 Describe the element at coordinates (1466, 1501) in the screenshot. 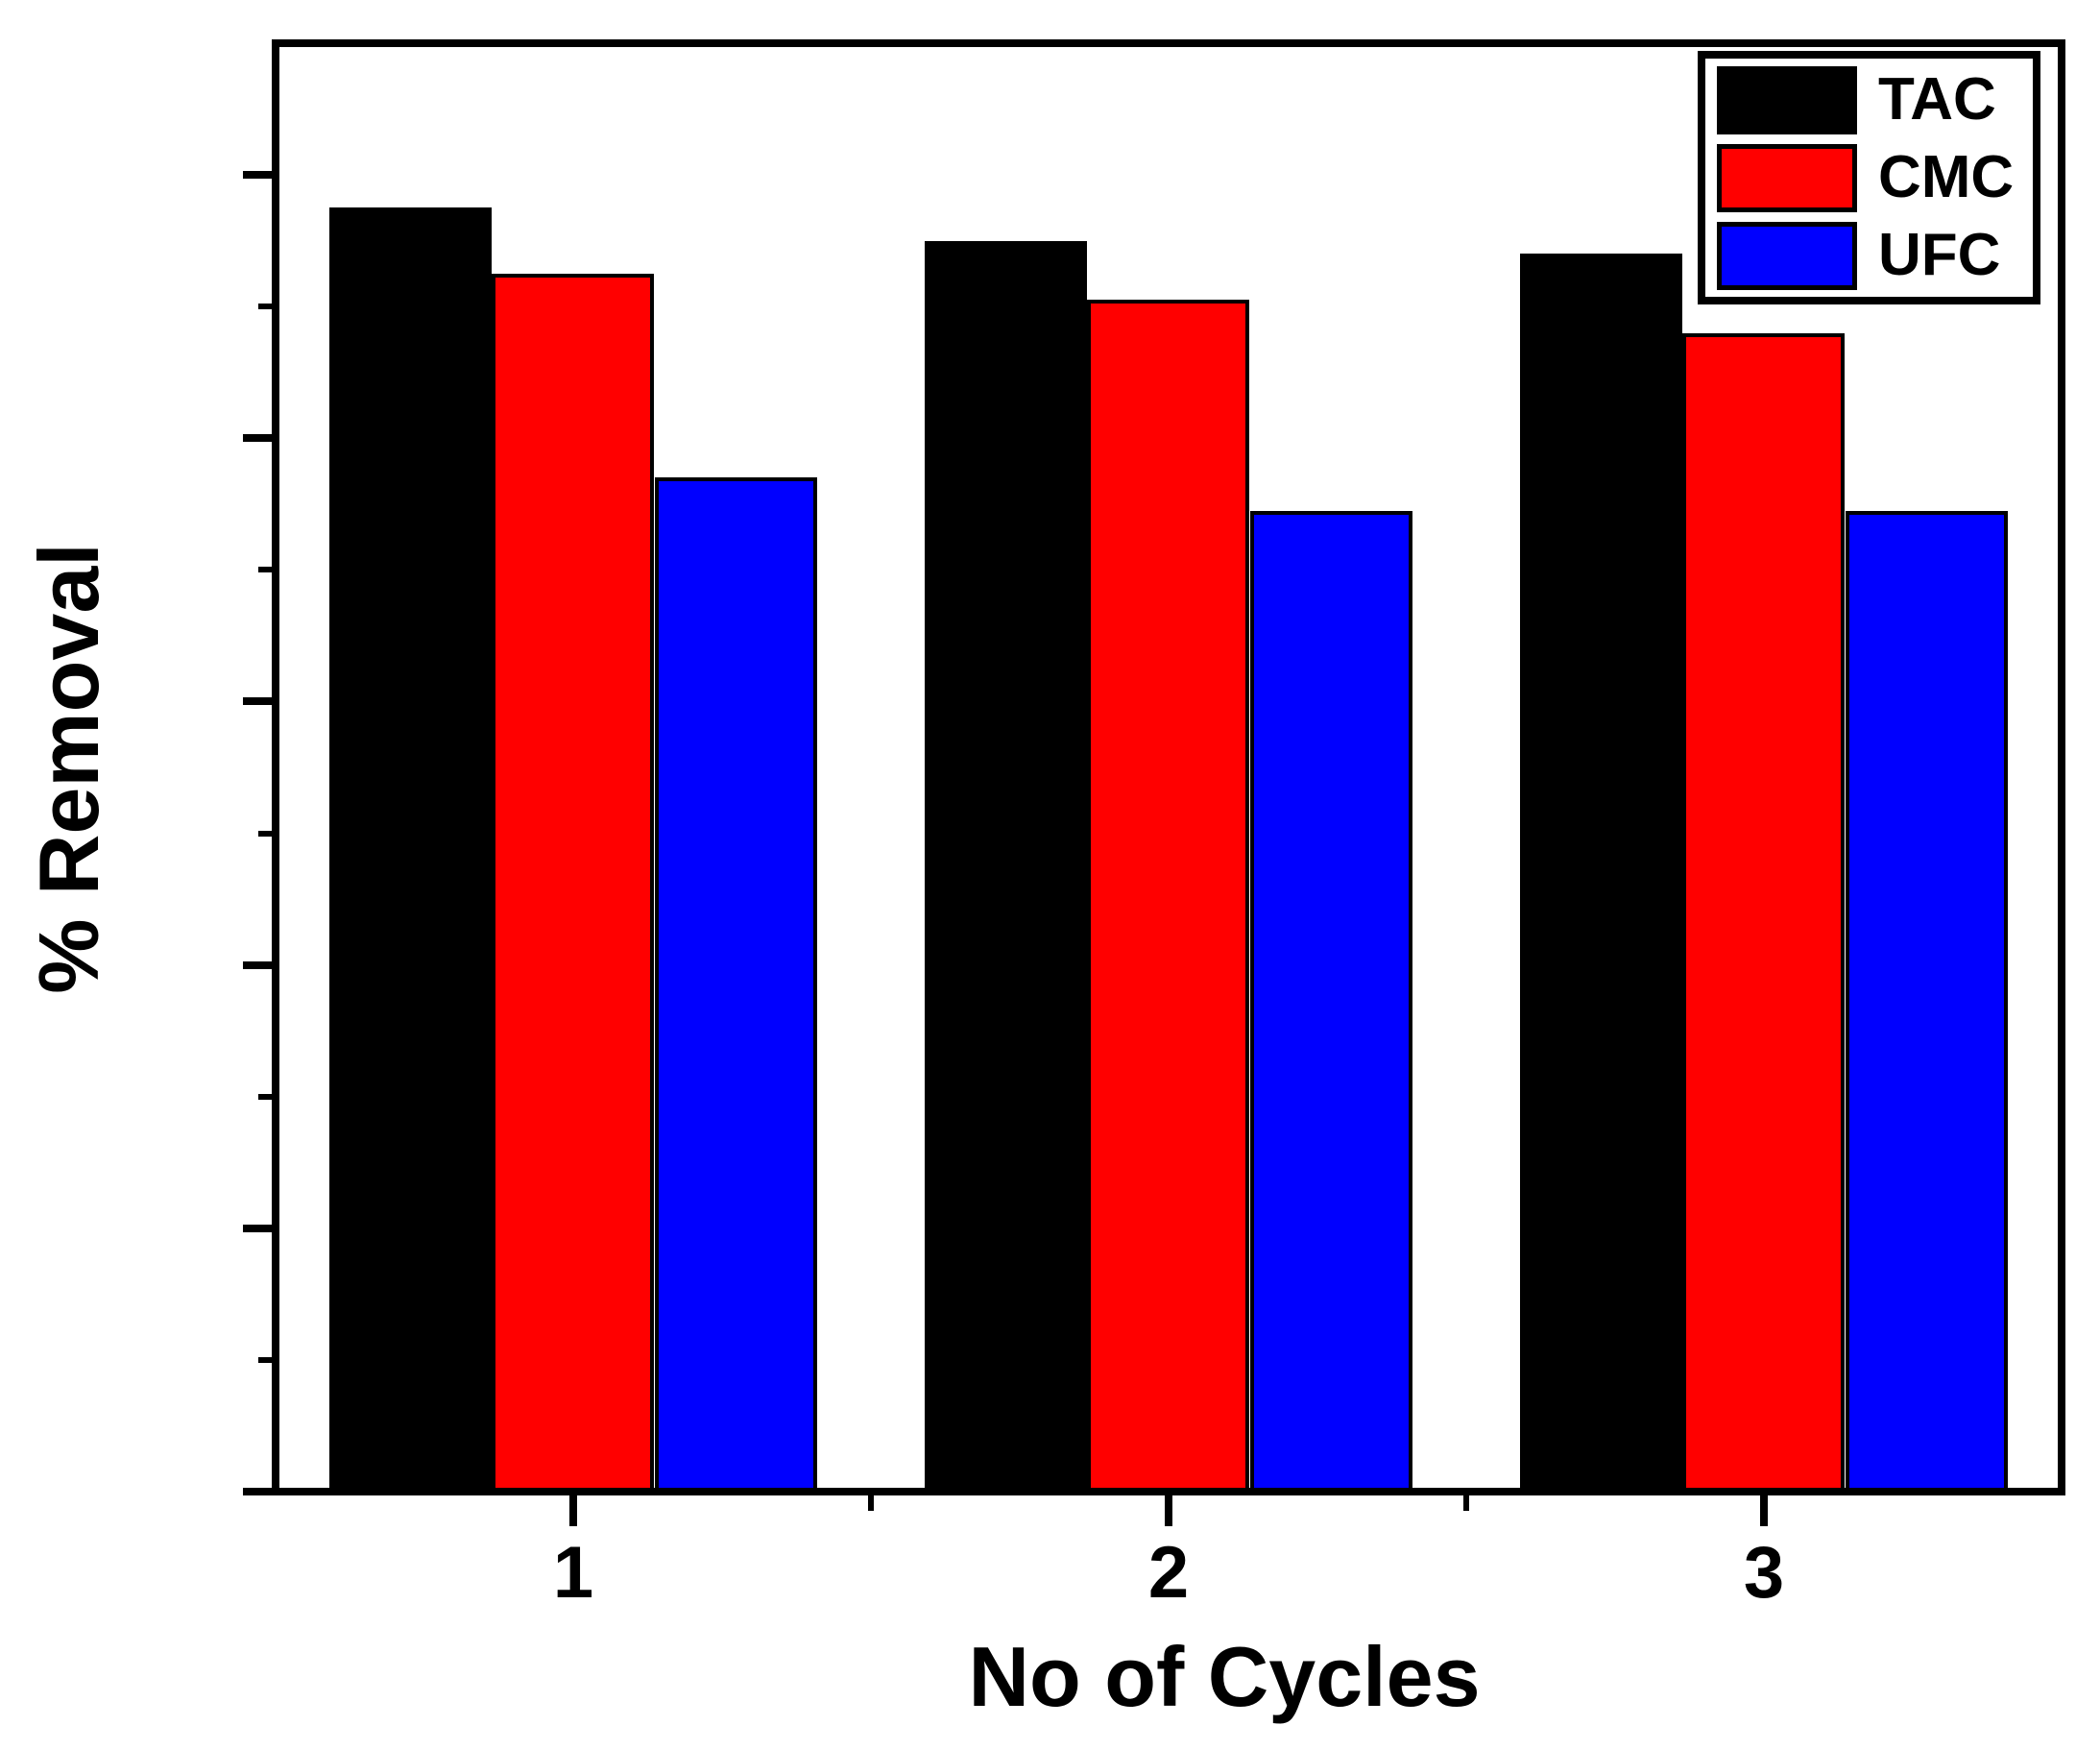

I see `x-minor-tick-2.5` at that location.